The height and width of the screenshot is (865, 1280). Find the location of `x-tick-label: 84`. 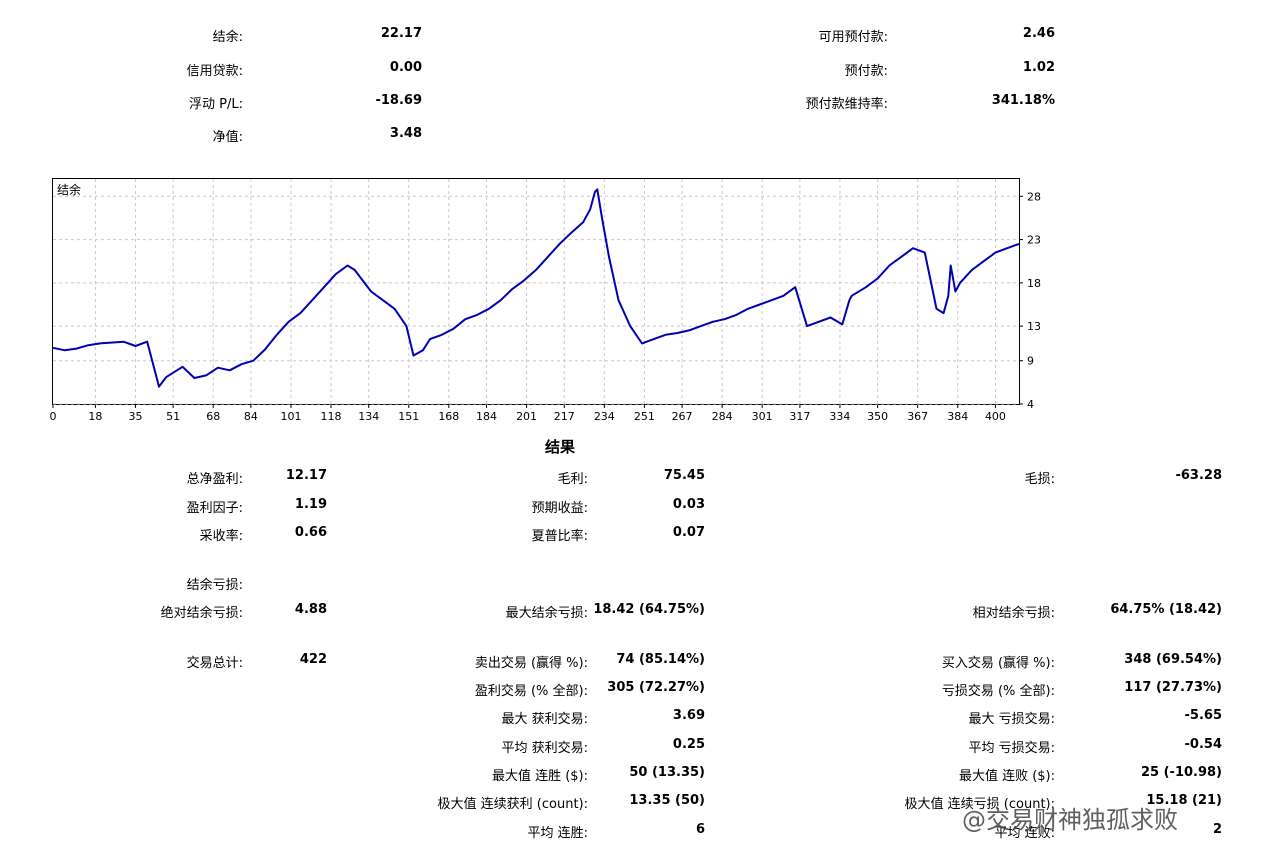

x-tick-label: 84 is located at coordinates (251, 416).